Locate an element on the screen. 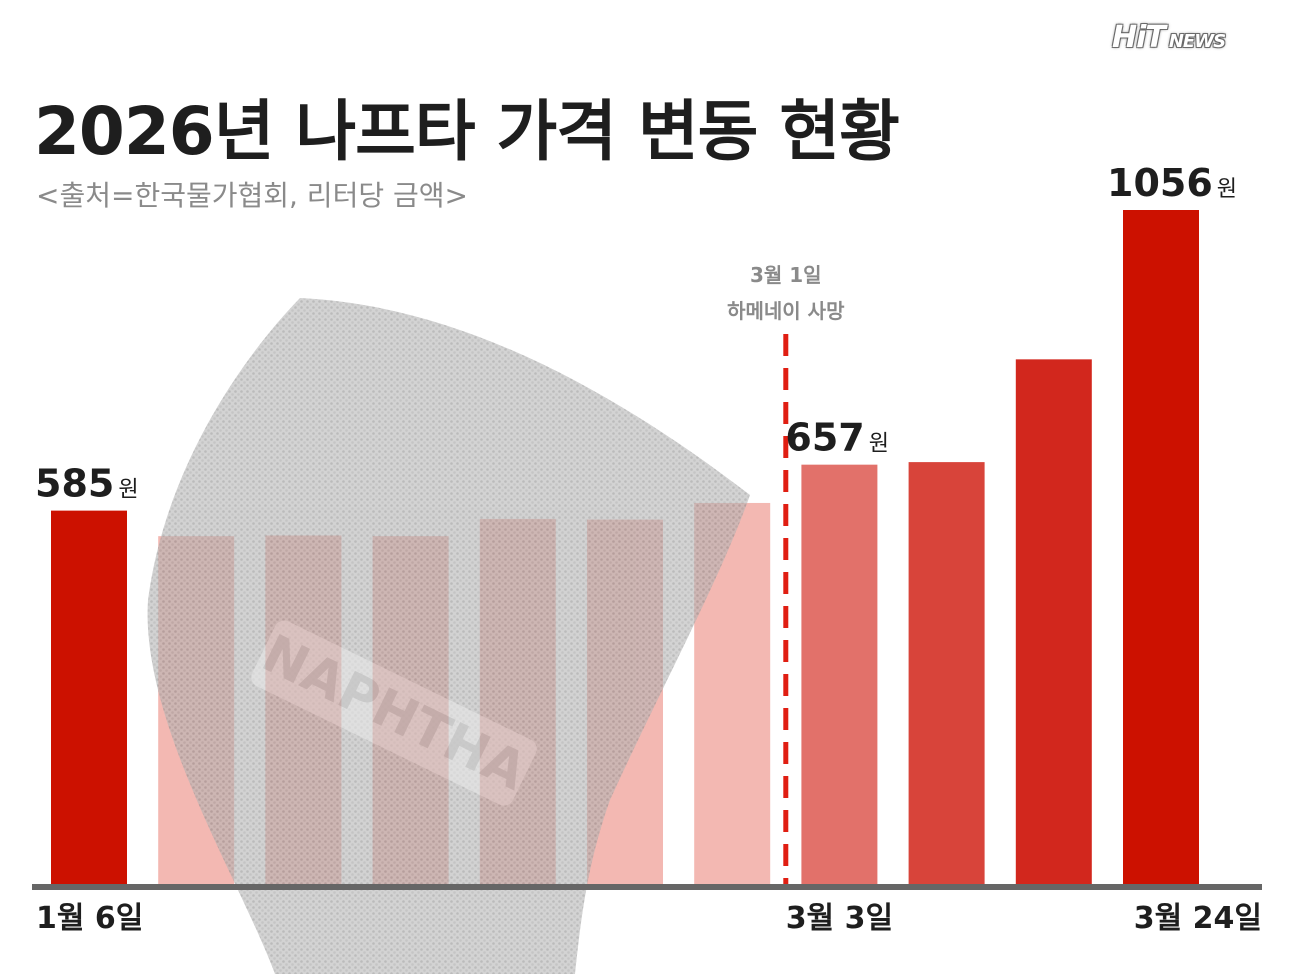 The image size is (1289, 974). x-tick-labels-group: 1월 6일 3월 3일 3월 24일 is located at coordinates (649, 918).